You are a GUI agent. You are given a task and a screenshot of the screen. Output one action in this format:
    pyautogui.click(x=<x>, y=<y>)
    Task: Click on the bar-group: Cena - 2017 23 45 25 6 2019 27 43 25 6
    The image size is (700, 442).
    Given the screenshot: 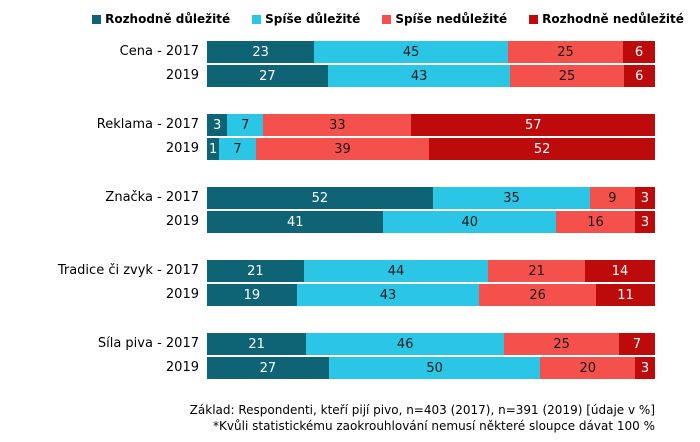 What is the action you would take?
    pyautogui.click(x=350, y=64)
    